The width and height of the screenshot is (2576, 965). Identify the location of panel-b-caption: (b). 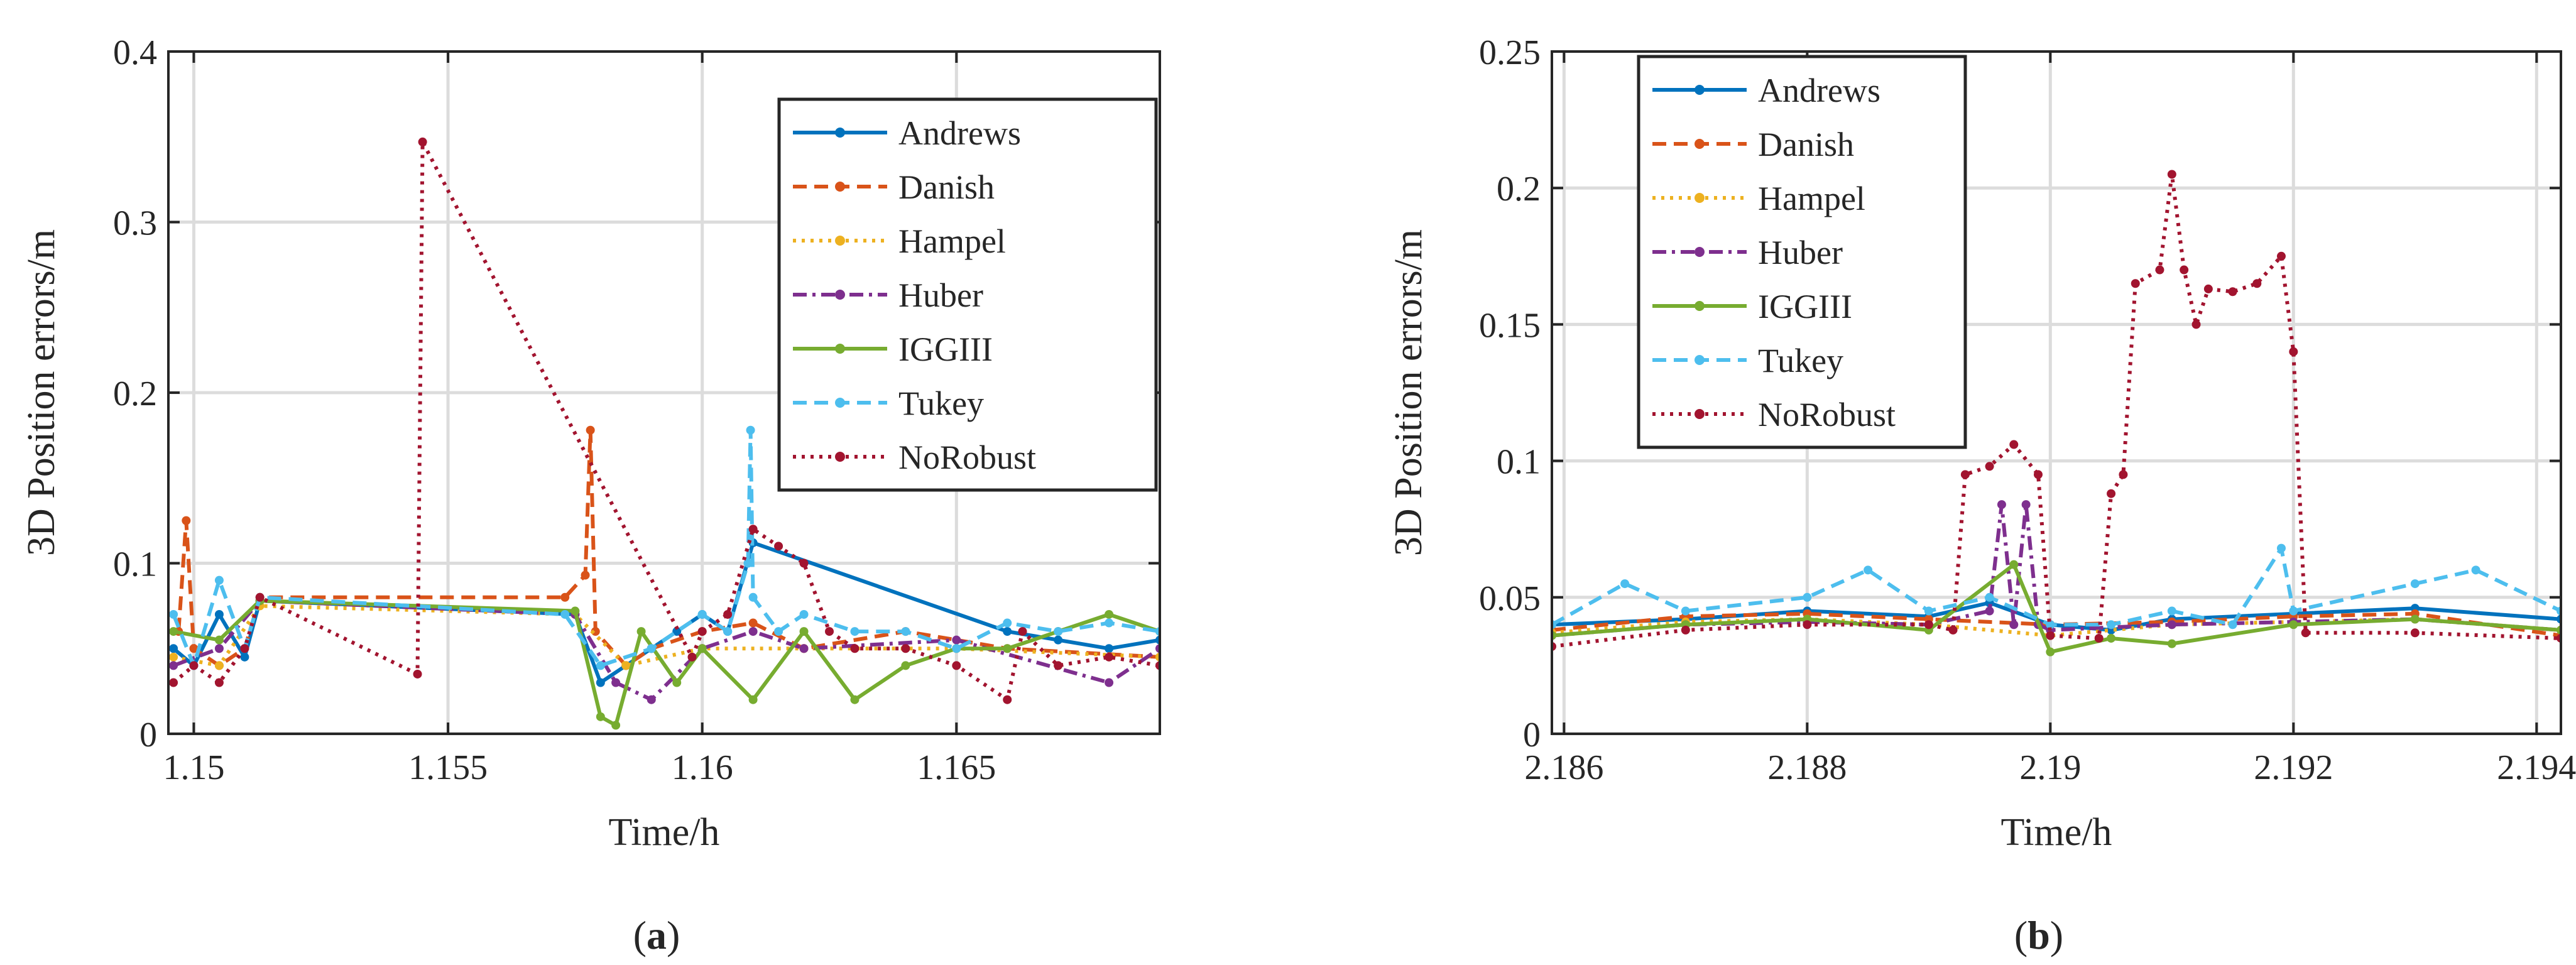
(2038, 935).